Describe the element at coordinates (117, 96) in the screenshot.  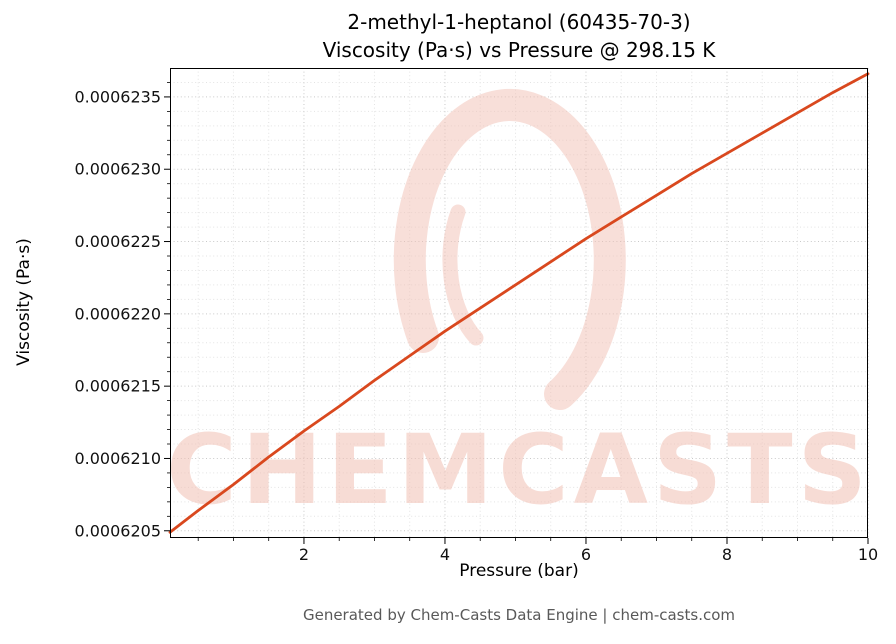
I see `y-tick-label: 0.0006235` at that location.